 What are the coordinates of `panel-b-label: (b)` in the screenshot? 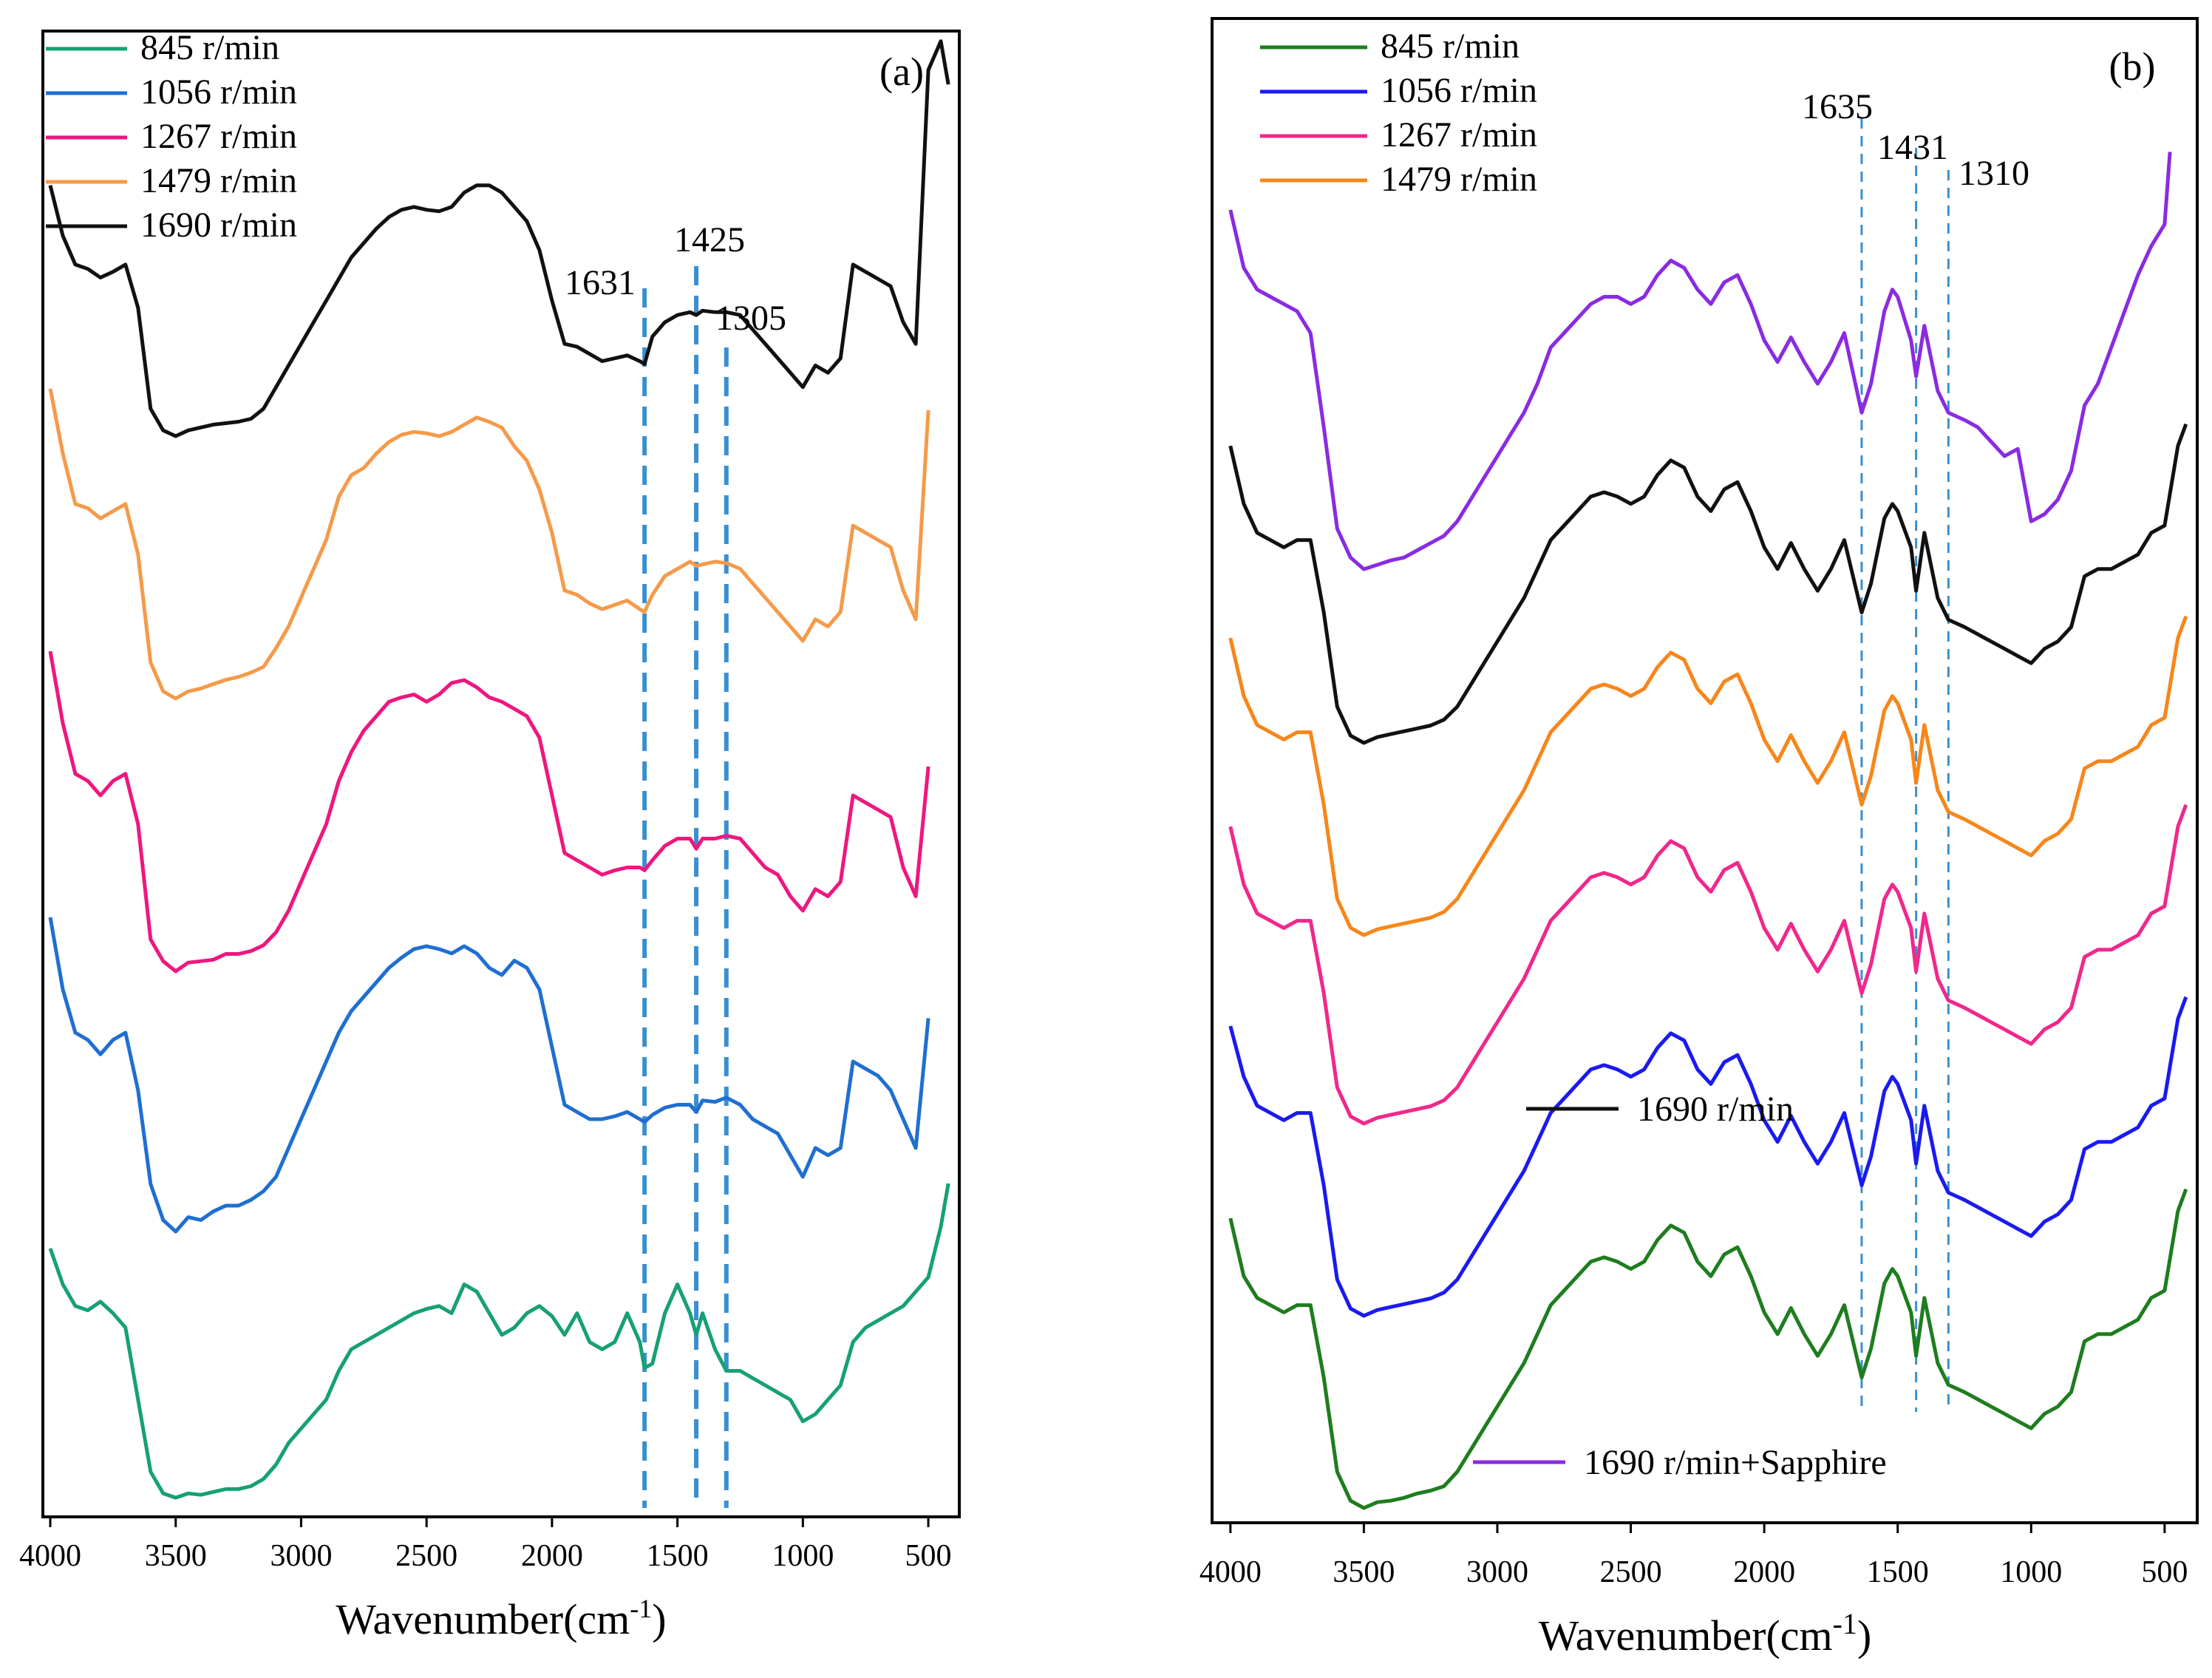 It's located at (2132, 66).